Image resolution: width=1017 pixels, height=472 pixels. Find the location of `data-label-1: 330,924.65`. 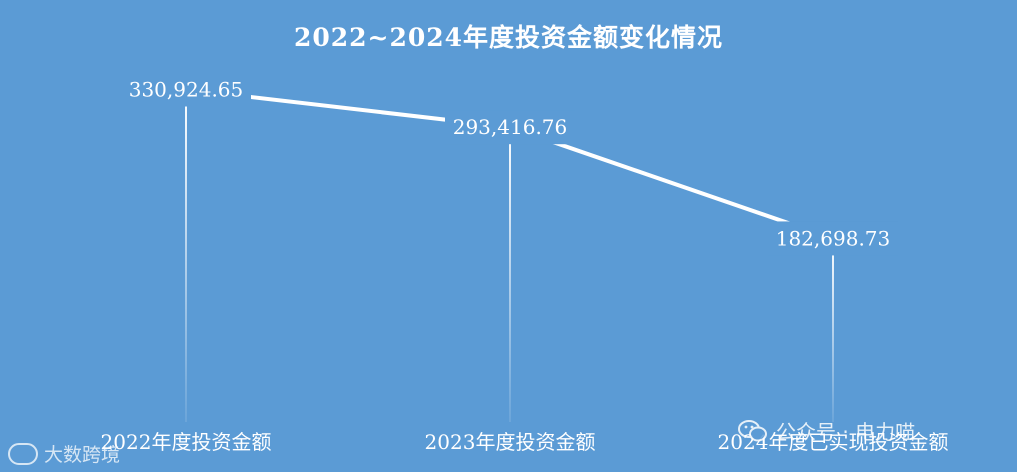

data-label-1: 330,924.65 is located at coordinates (186, 89).